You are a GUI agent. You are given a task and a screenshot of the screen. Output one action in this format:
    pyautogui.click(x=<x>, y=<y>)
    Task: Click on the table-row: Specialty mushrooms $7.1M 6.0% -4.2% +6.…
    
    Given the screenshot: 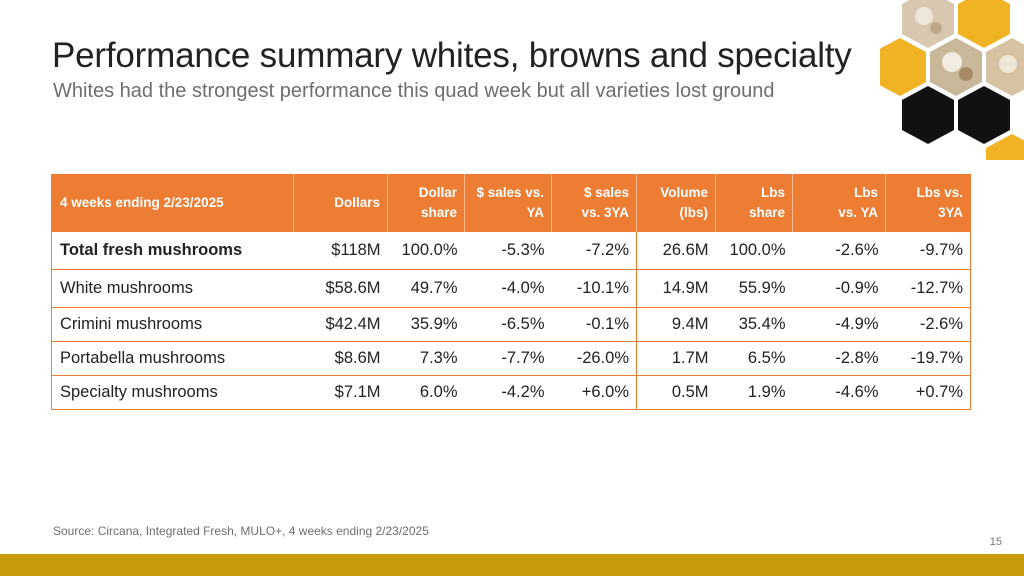 What is the action you would take?
    pyautogui.click(x=511, y=392)
    